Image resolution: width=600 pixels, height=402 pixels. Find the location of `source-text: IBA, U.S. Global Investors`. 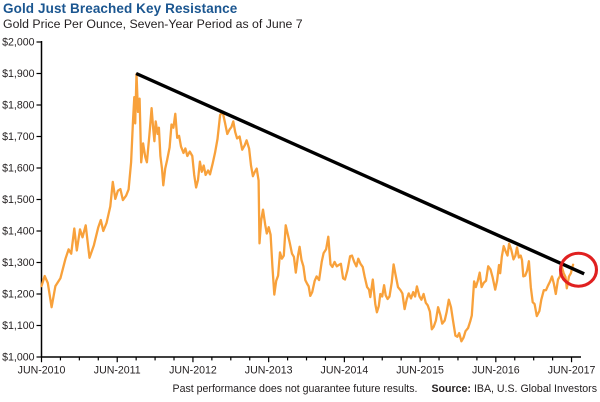

source-text: IBA, U.S. Global Investors is located at coordinates (535, 389).